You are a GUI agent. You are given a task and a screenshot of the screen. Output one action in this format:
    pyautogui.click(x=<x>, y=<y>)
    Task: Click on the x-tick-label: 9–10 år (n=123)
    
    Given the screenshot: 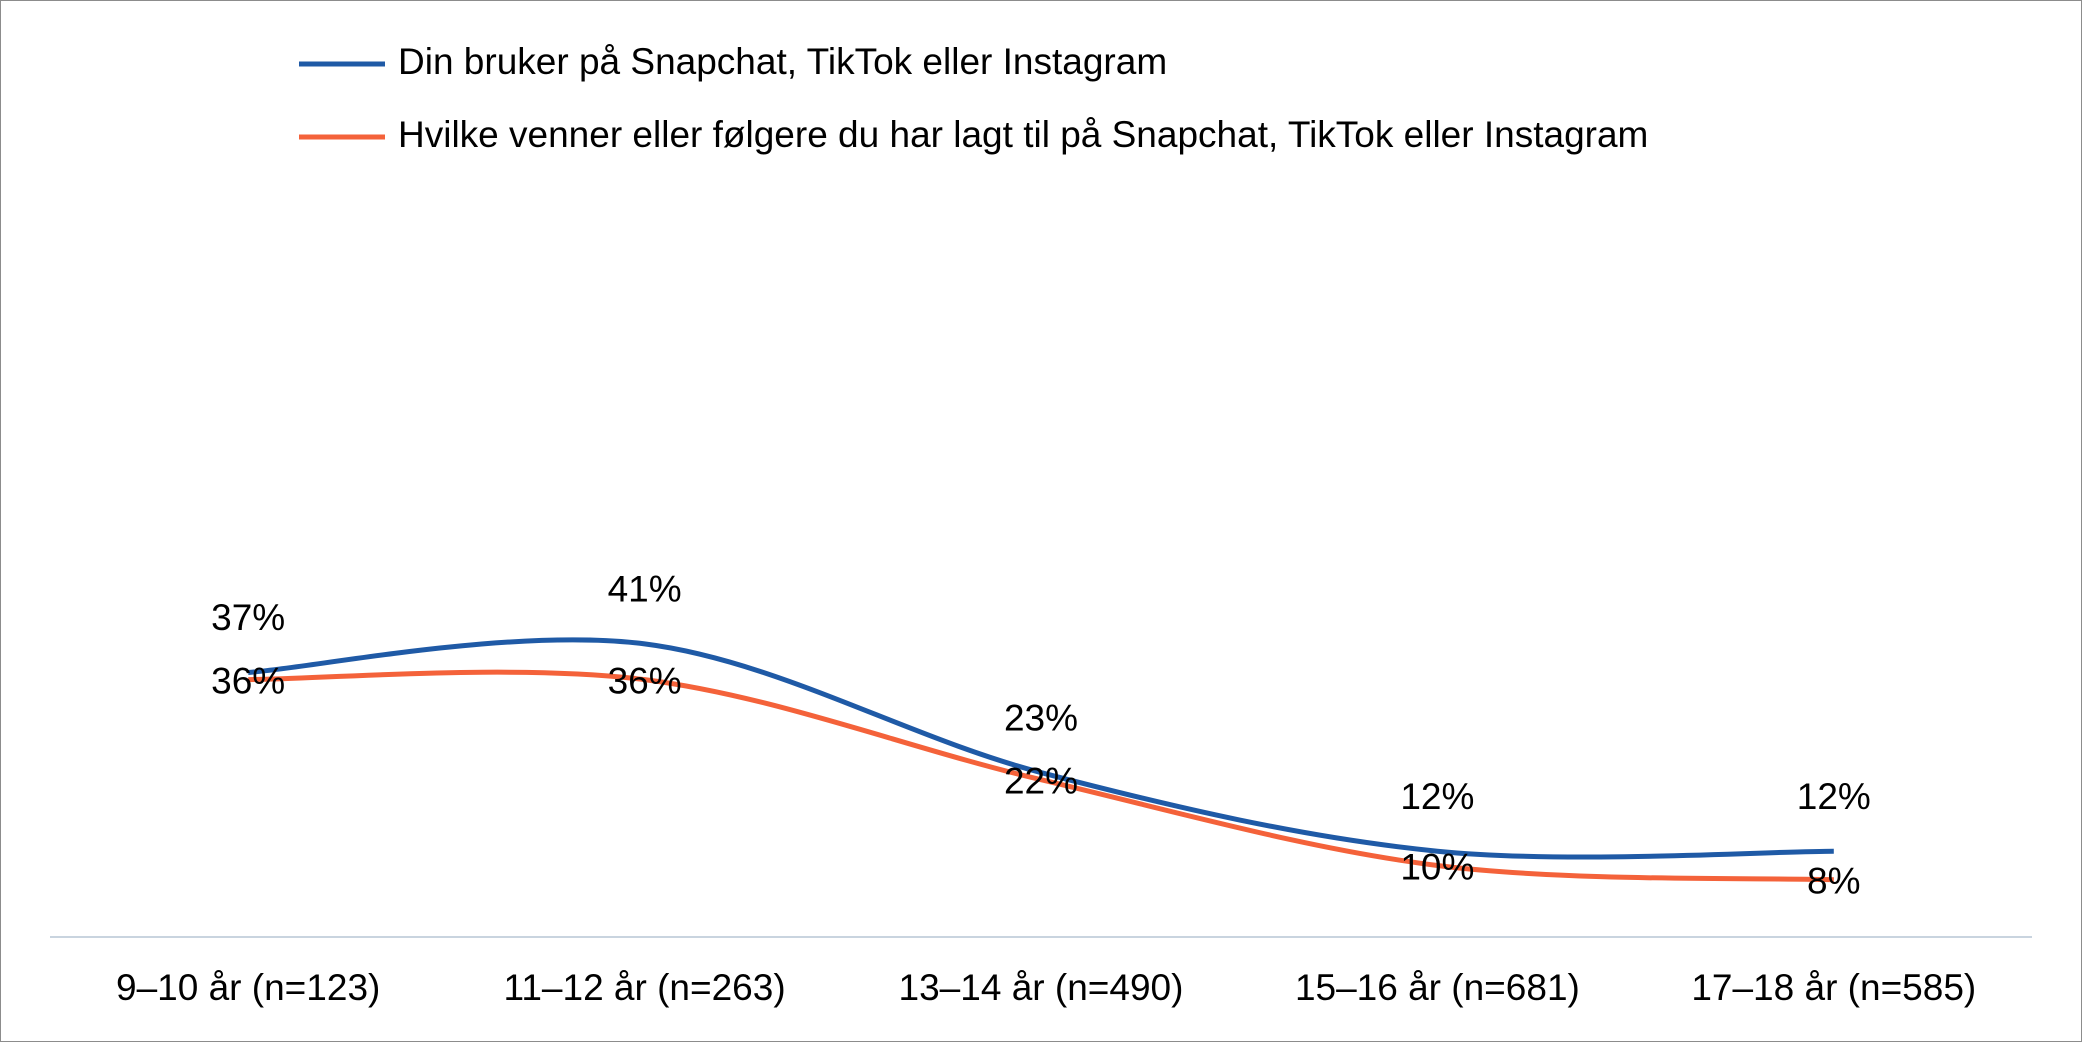 What is the action you would take?
    pyautogui.click(x=248, y=987)
    